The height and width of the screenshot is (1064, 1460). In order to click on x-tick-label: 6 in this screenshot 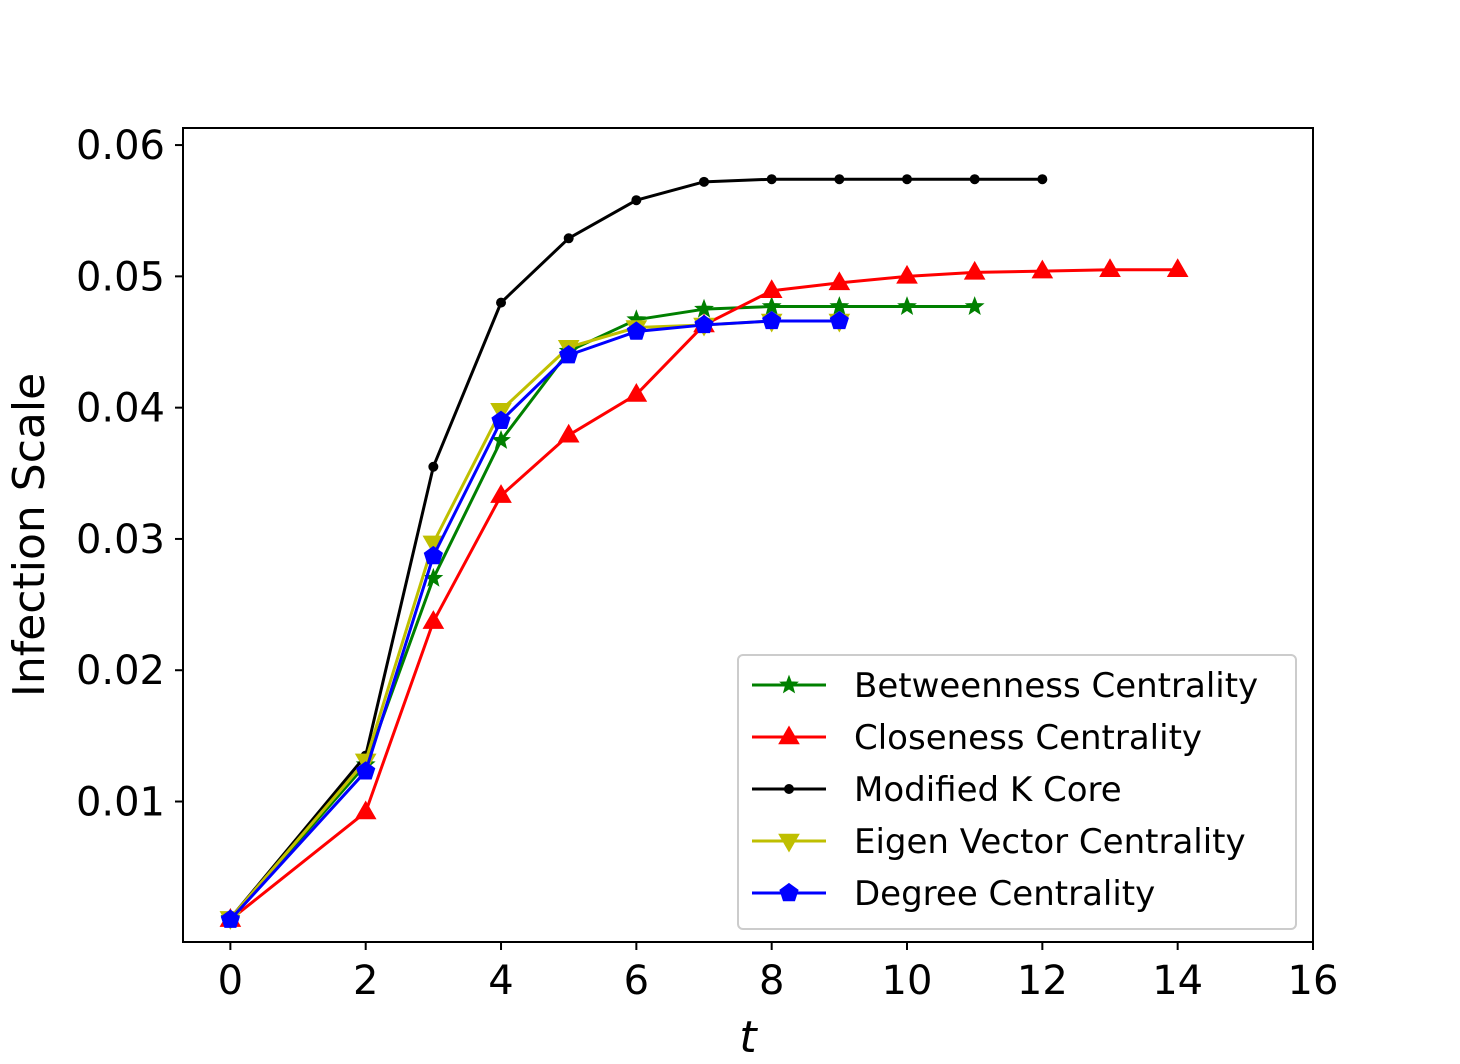, I will do `click(636, 981)`.